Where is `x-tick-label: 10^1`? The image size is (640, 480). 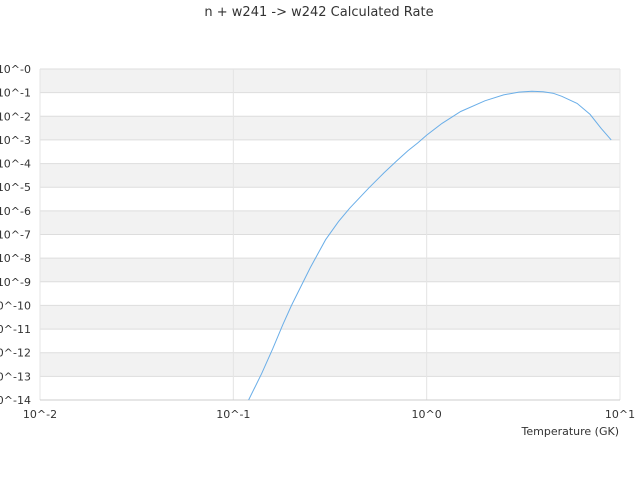 x-tick-label: 10^1 is located at coordinates (620, 414).